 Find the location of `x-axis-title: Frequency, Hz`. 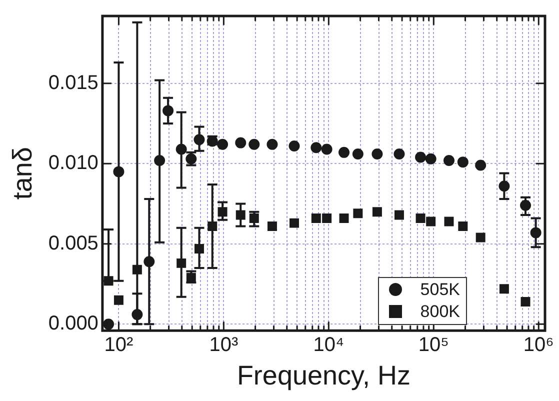

x-axis-title: Frequency, Hz is located at coordinates (323, 375).